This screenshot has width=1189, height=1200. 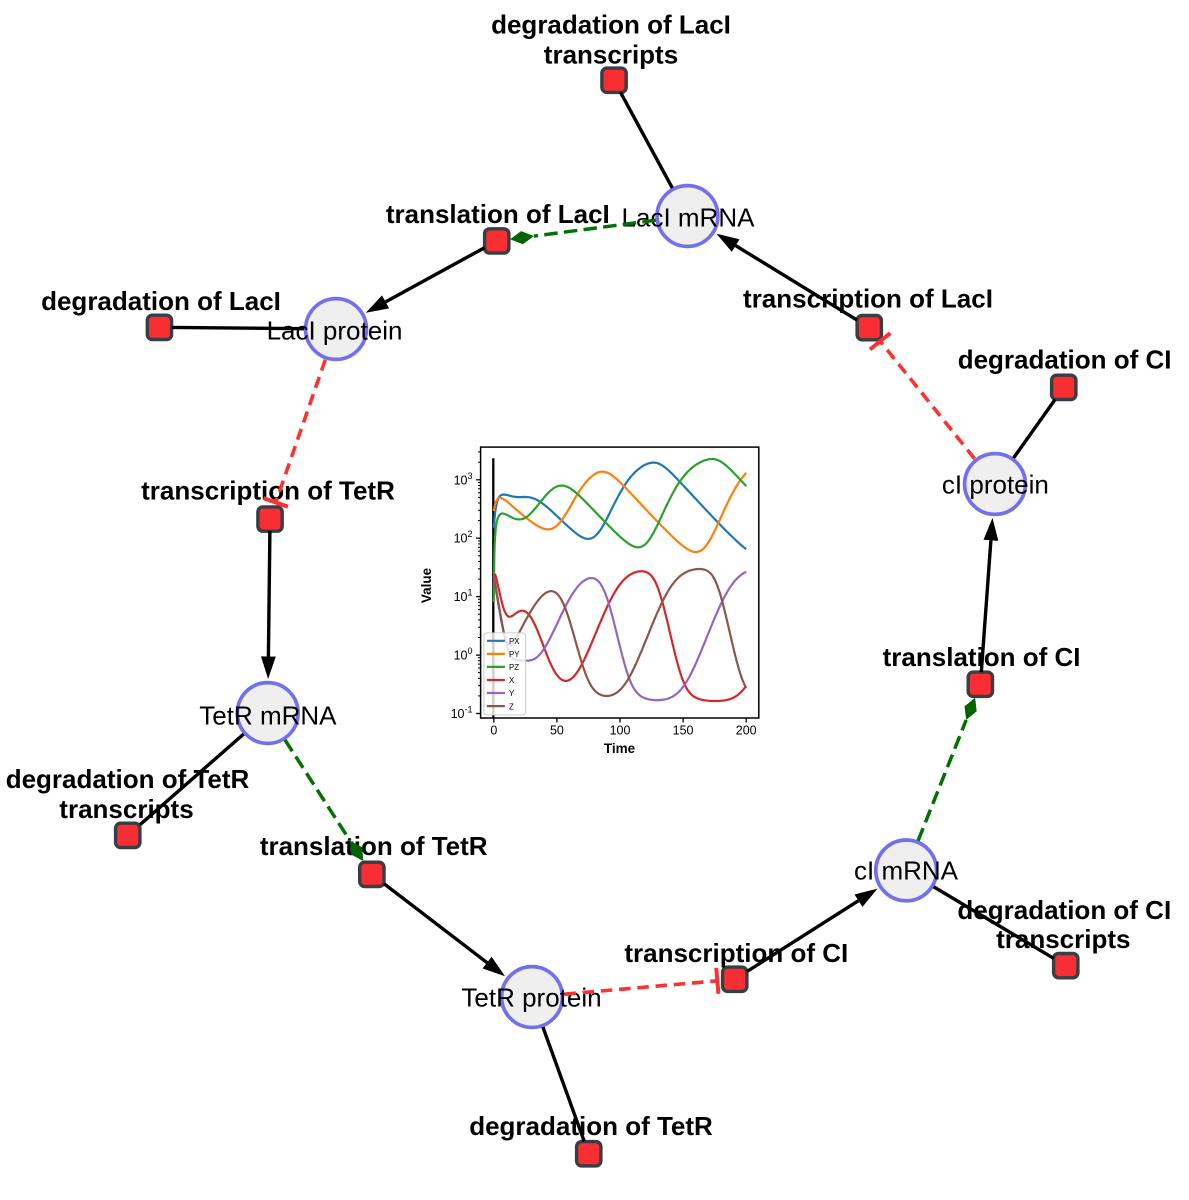 I want to click on svg-text: PY, so click(x=514, y=654).